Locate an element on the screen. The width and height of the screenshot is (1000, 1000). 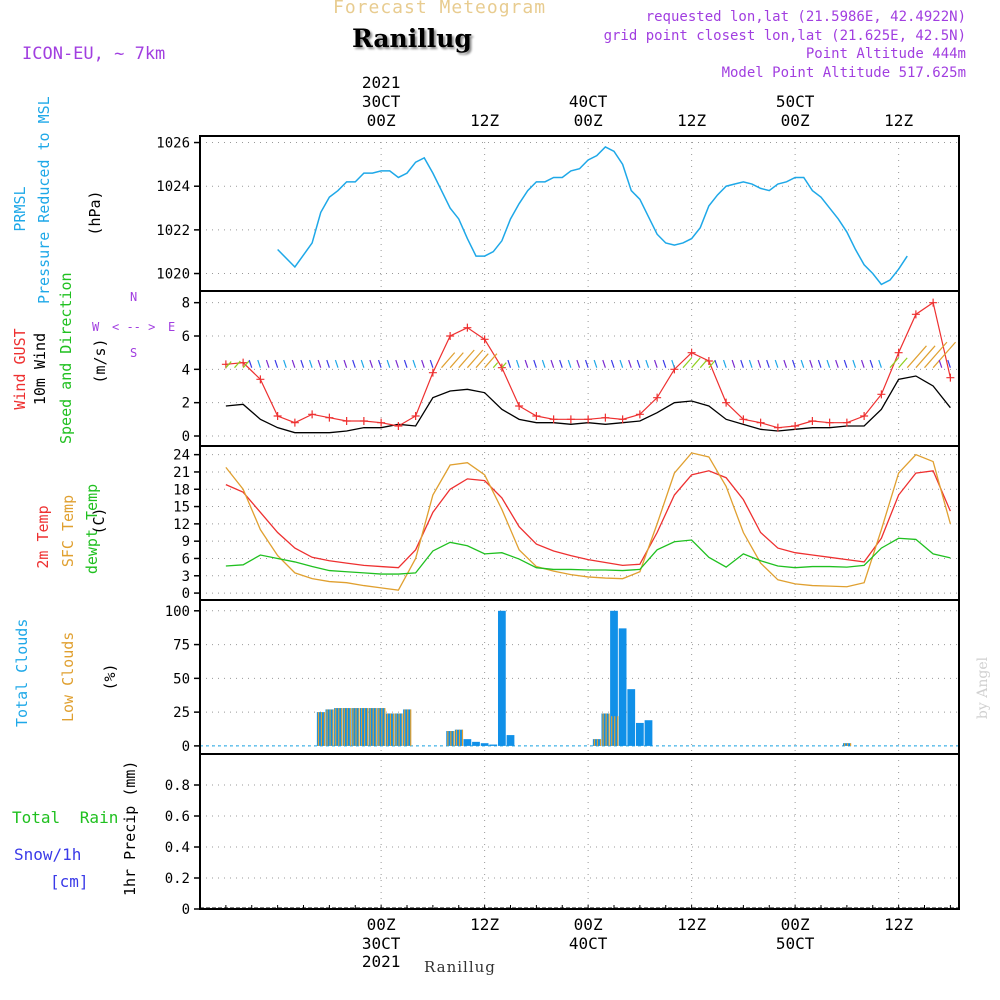
compass-n: N is located at coordinates (134, 297).